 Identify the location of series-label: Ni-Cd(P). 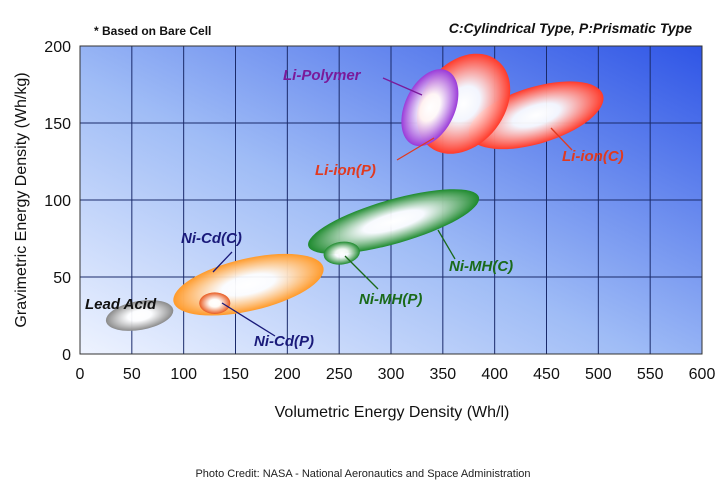
(284, 341).